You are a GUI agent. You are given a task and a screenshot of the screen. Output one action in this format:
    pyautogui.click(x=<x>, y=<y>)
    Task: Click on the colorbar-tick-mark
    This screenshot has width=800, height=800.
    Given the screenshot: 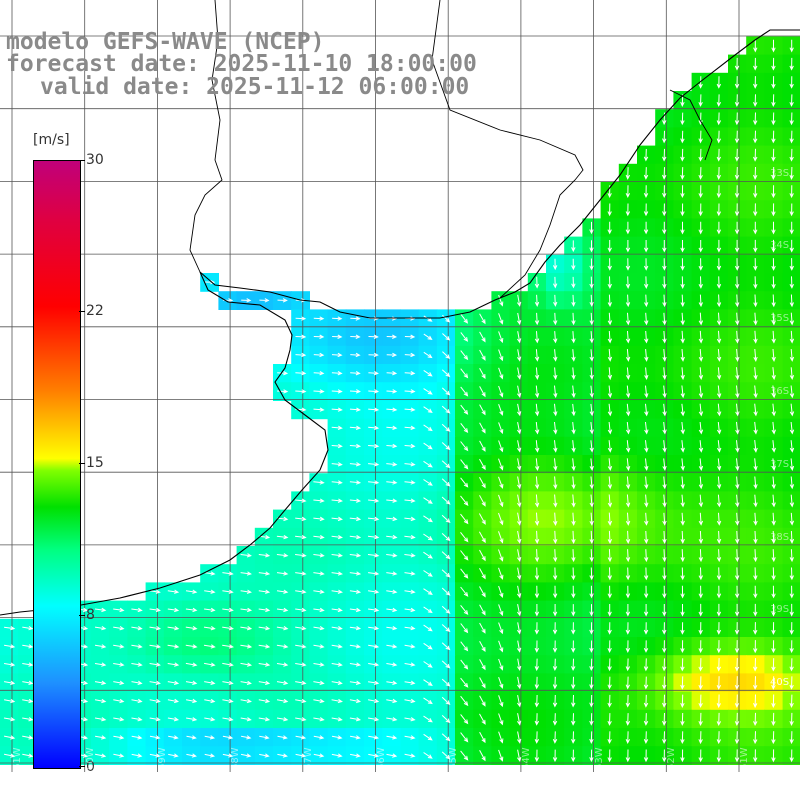 What is the action you would take?
    pyautogui.click(x=82, y=463)
    